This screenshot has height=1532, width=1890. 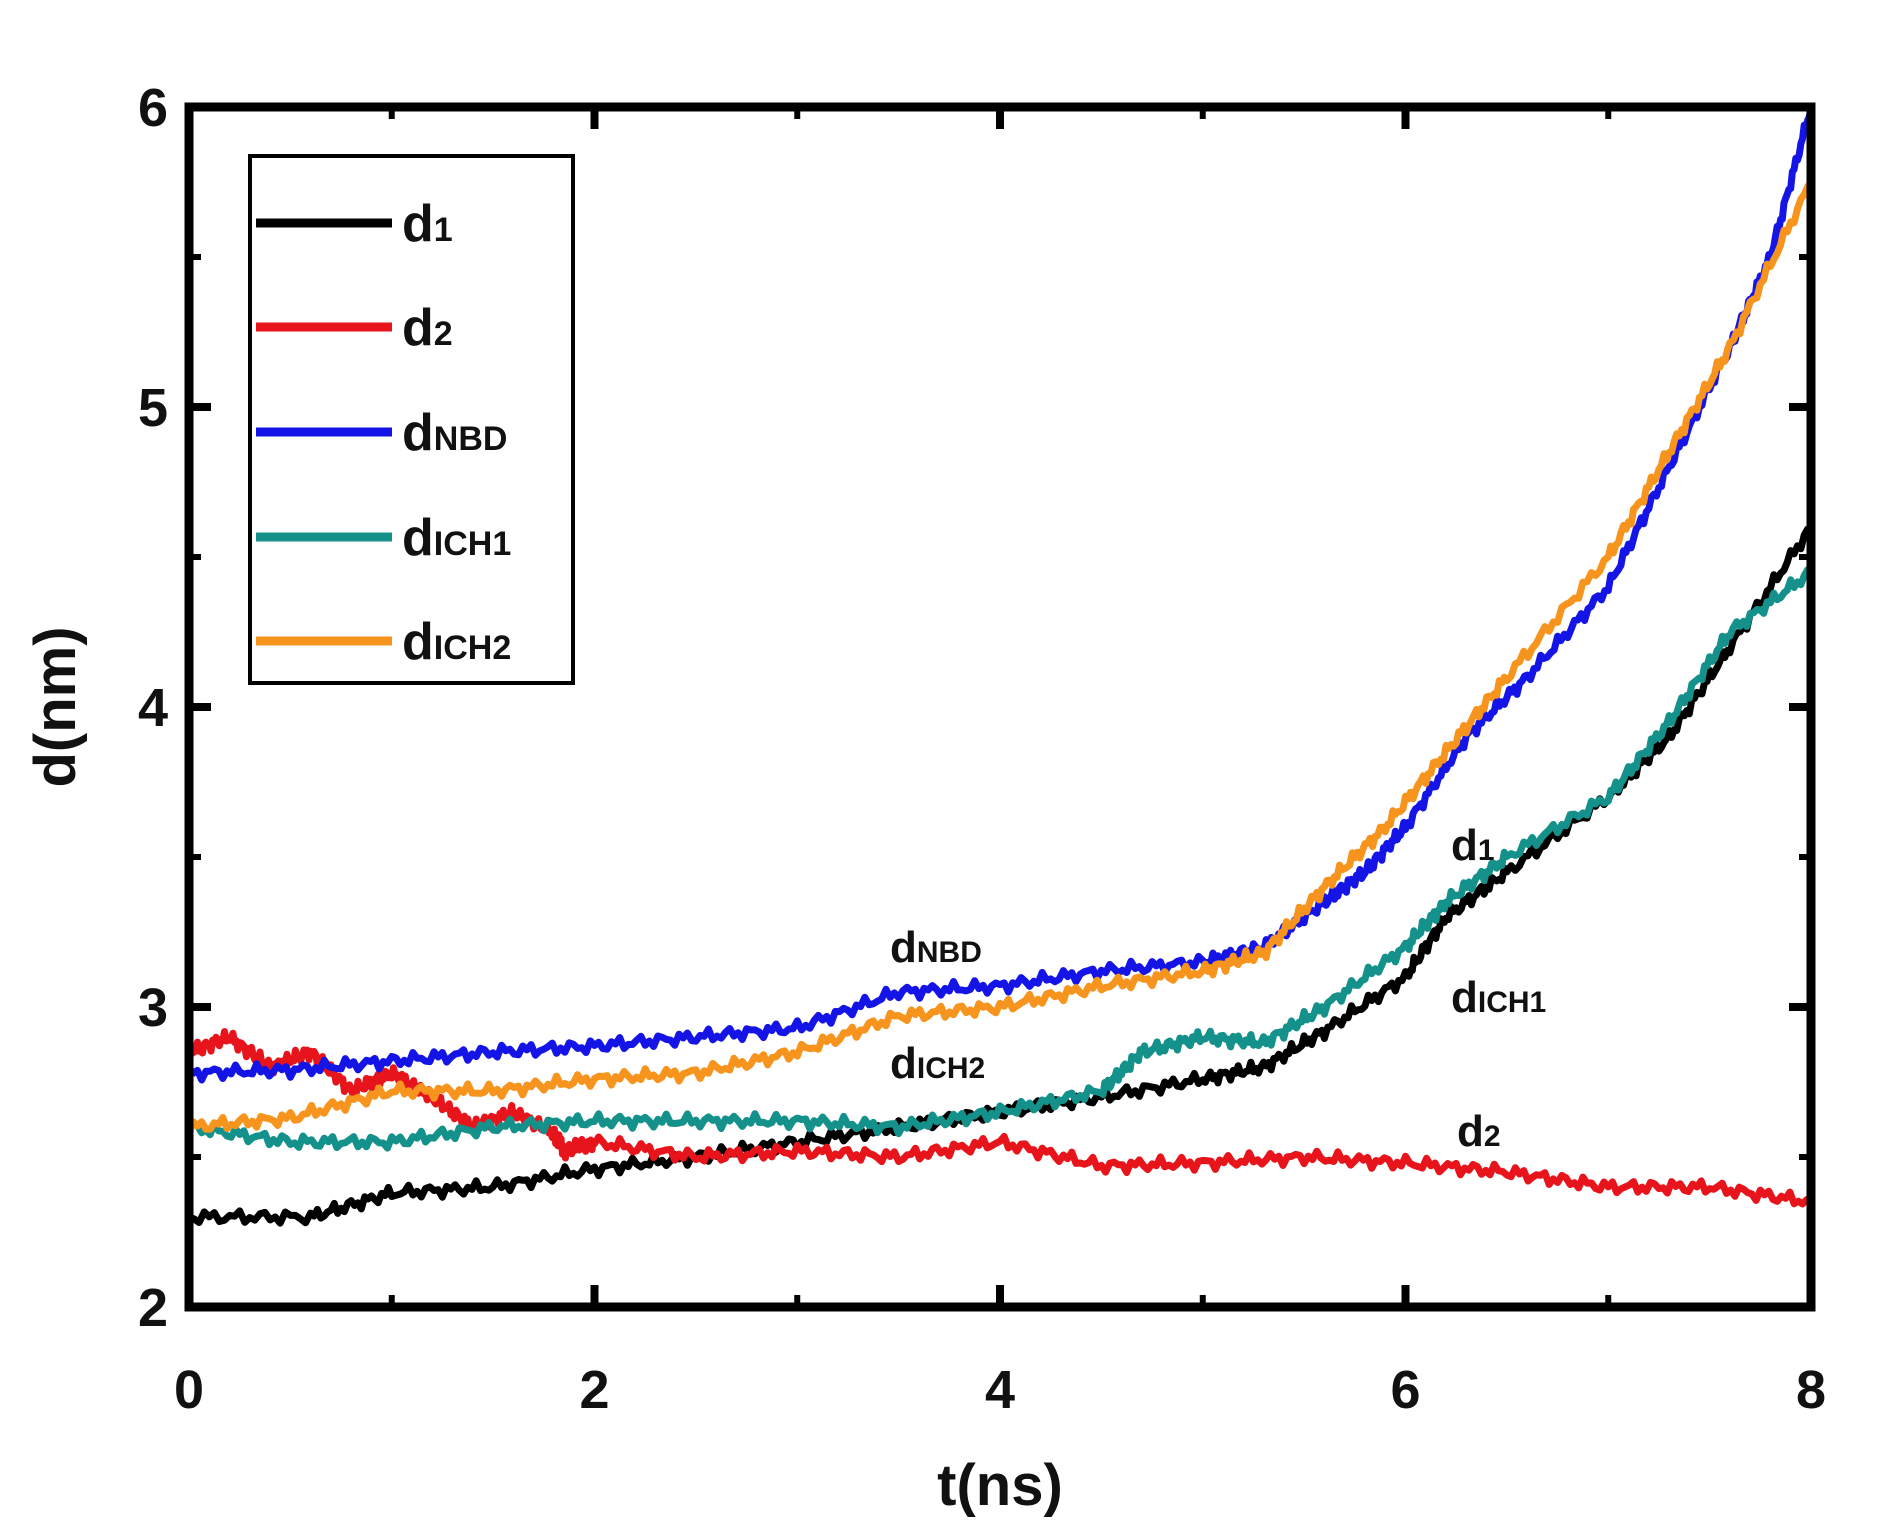 I want to click on legend-label-sub: ICH1, so click(x=472, y=544).